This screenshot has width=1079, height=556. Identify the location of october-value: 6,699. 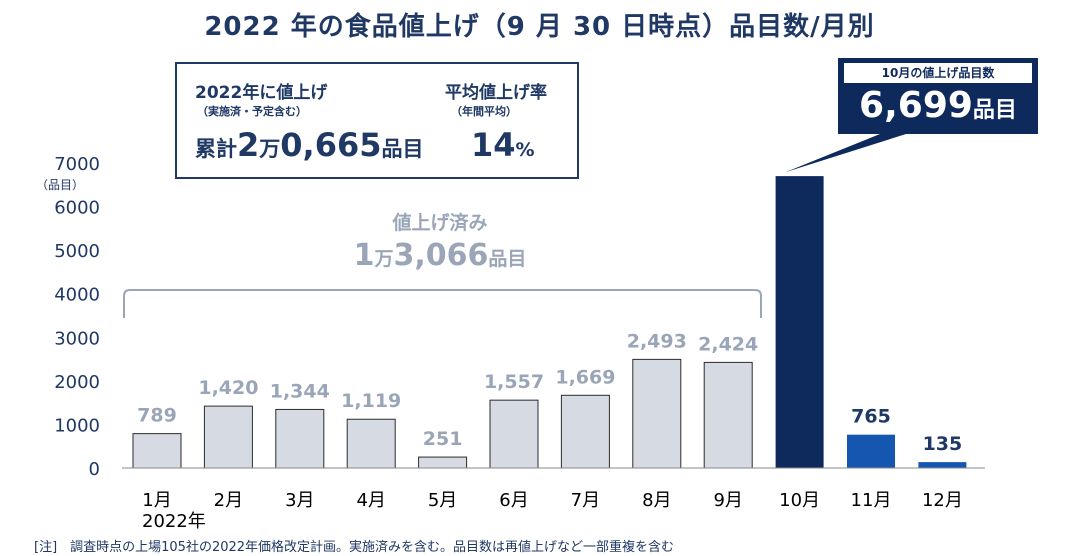
(916, 105).